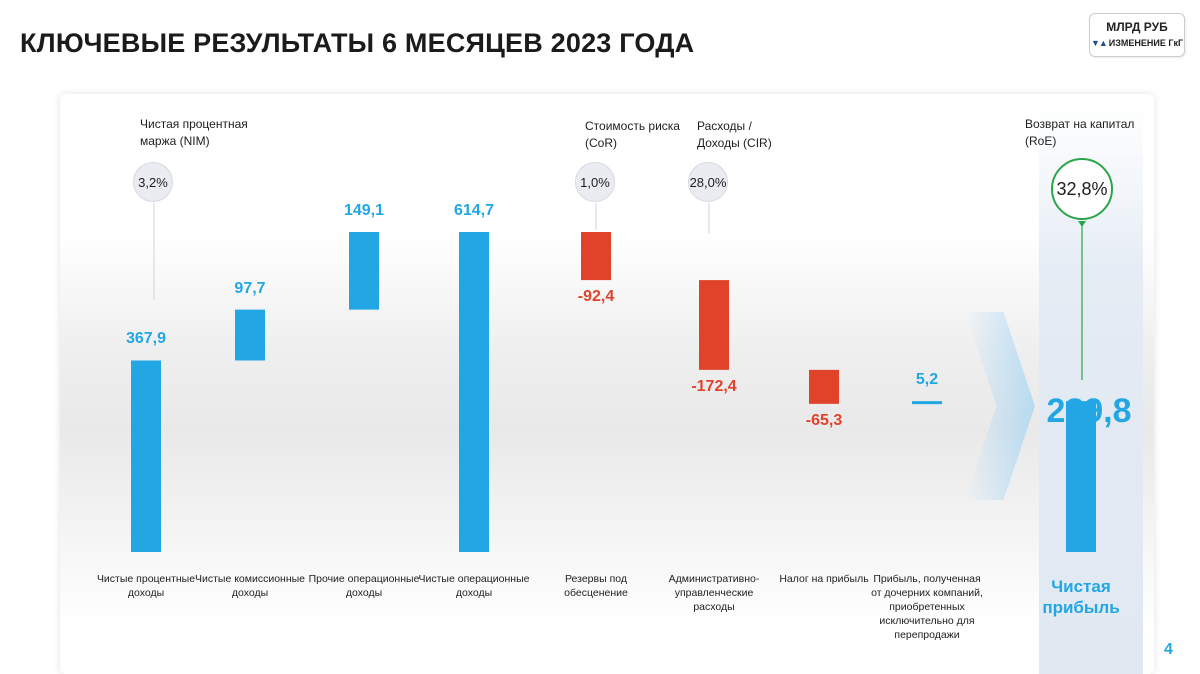  What do you see at coordinates (1146, 43) in the screenshot?
I see `change-label: ИЗМЕНЕНИЕ ГкГ` at bounding box center [1146, 43].